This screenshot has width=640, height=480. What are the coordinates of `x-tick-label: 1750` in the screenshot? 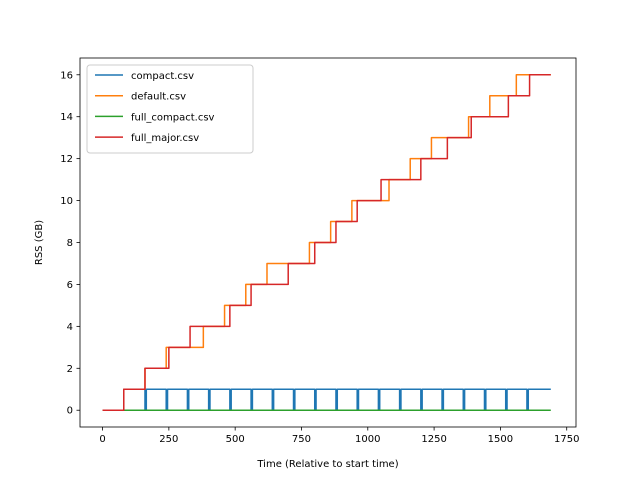 It's located at (566, 439).